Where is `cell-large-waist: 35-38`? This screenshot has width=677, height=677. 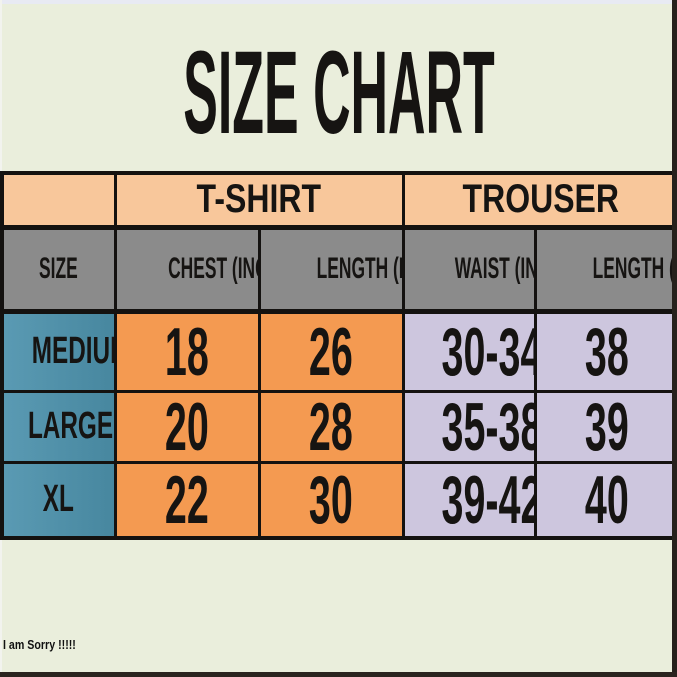 cell-large-waist: 35-38 is located at coordinates (469, 426).